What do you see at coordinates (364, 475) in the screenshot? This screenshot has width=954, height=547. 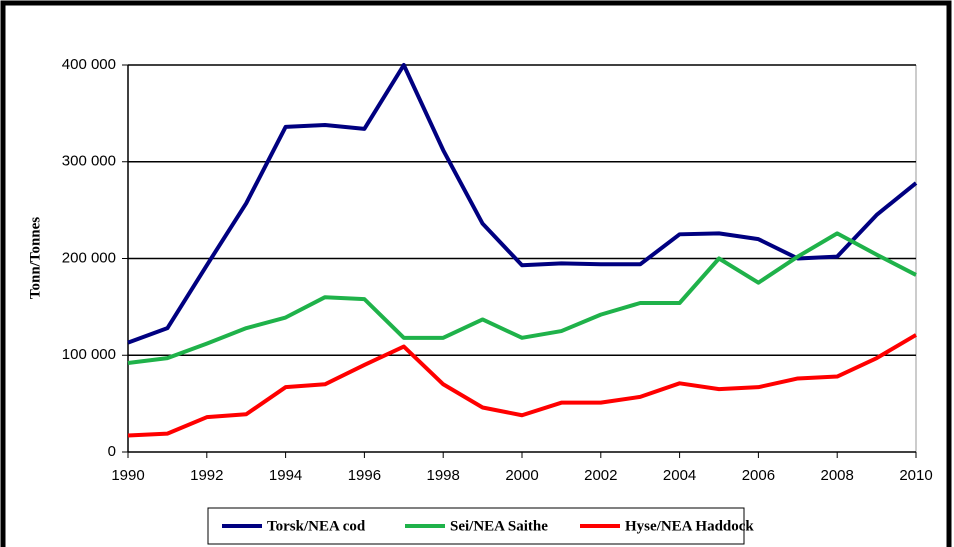 I see `x-tick-label: 1996` at bounding box center [364, 475].